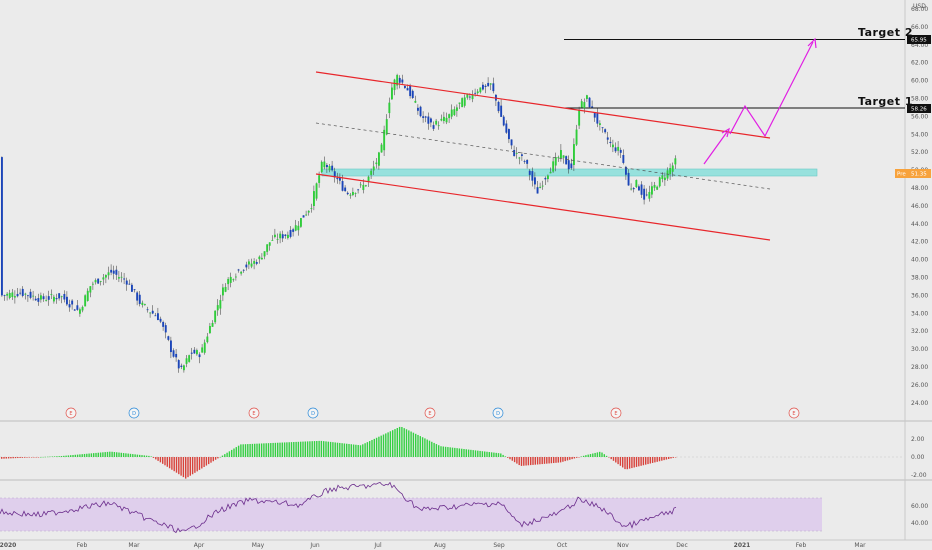  What do you see at coordinates (543, 156) in the screenshot?
I see `channel-midline` at bounding box center [543, 156].